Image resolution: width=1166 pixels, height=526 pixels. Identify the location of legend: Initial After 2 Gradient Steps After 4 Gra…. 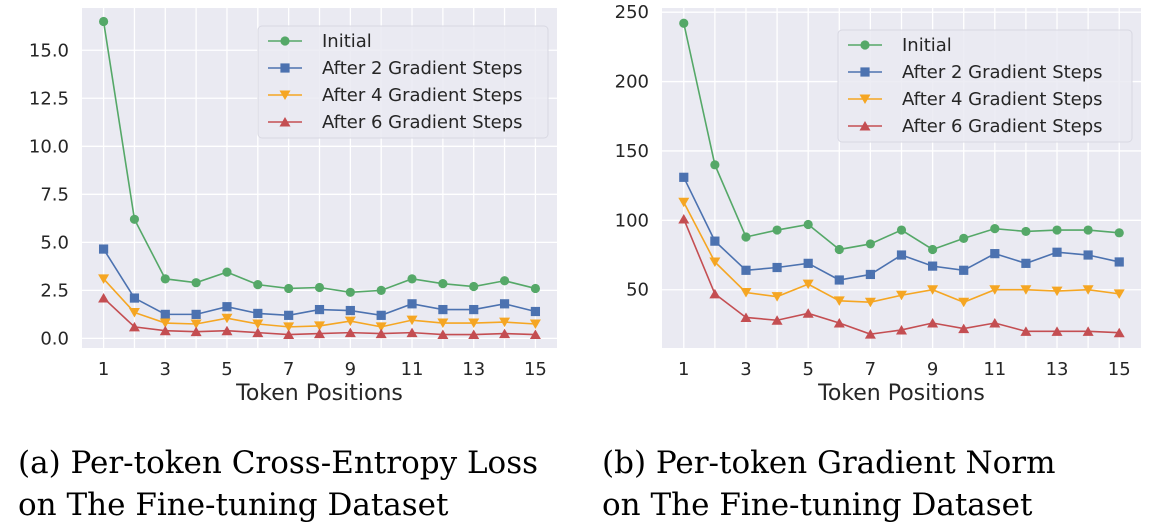
(403, 82).